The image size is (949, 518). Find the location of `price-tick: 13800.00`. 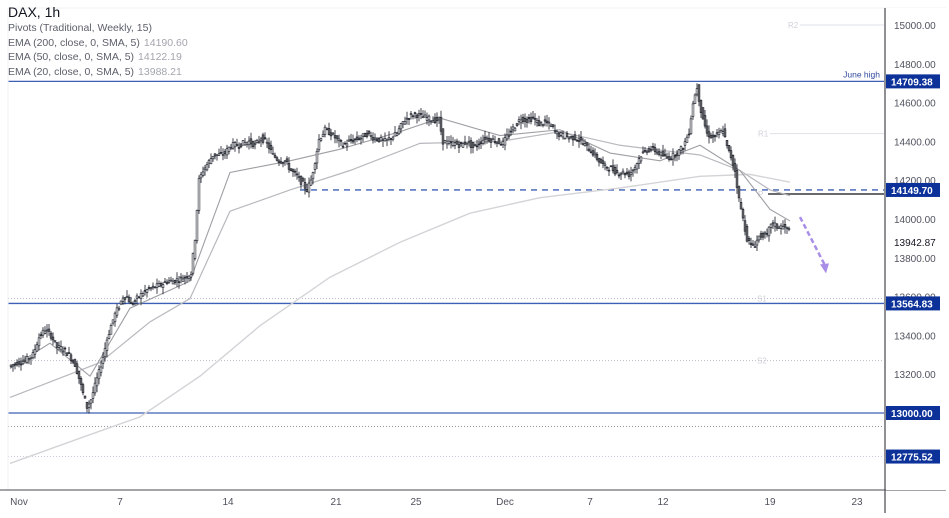

price-tick: 13800.00 is located at coordinates (915, 259).